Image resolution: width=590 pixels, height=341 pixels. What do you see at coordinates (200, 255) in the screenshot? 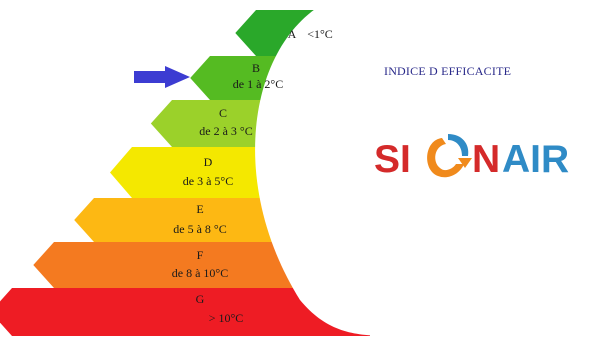
I see `band-letter-f: F` at bounding box center [200, 255].